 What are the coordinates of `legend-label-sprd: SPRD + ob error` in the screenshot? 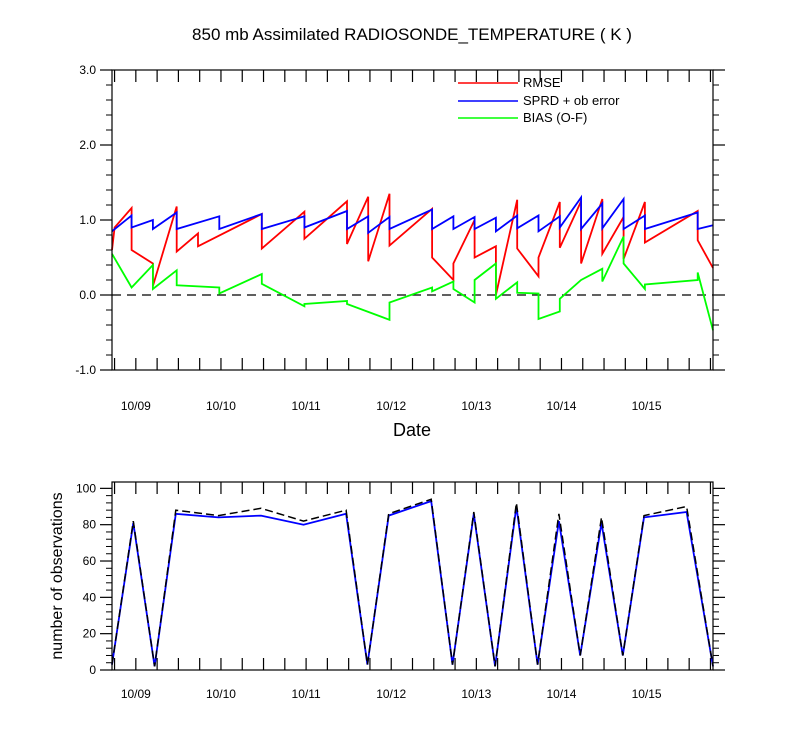 It's located at (571, 100).